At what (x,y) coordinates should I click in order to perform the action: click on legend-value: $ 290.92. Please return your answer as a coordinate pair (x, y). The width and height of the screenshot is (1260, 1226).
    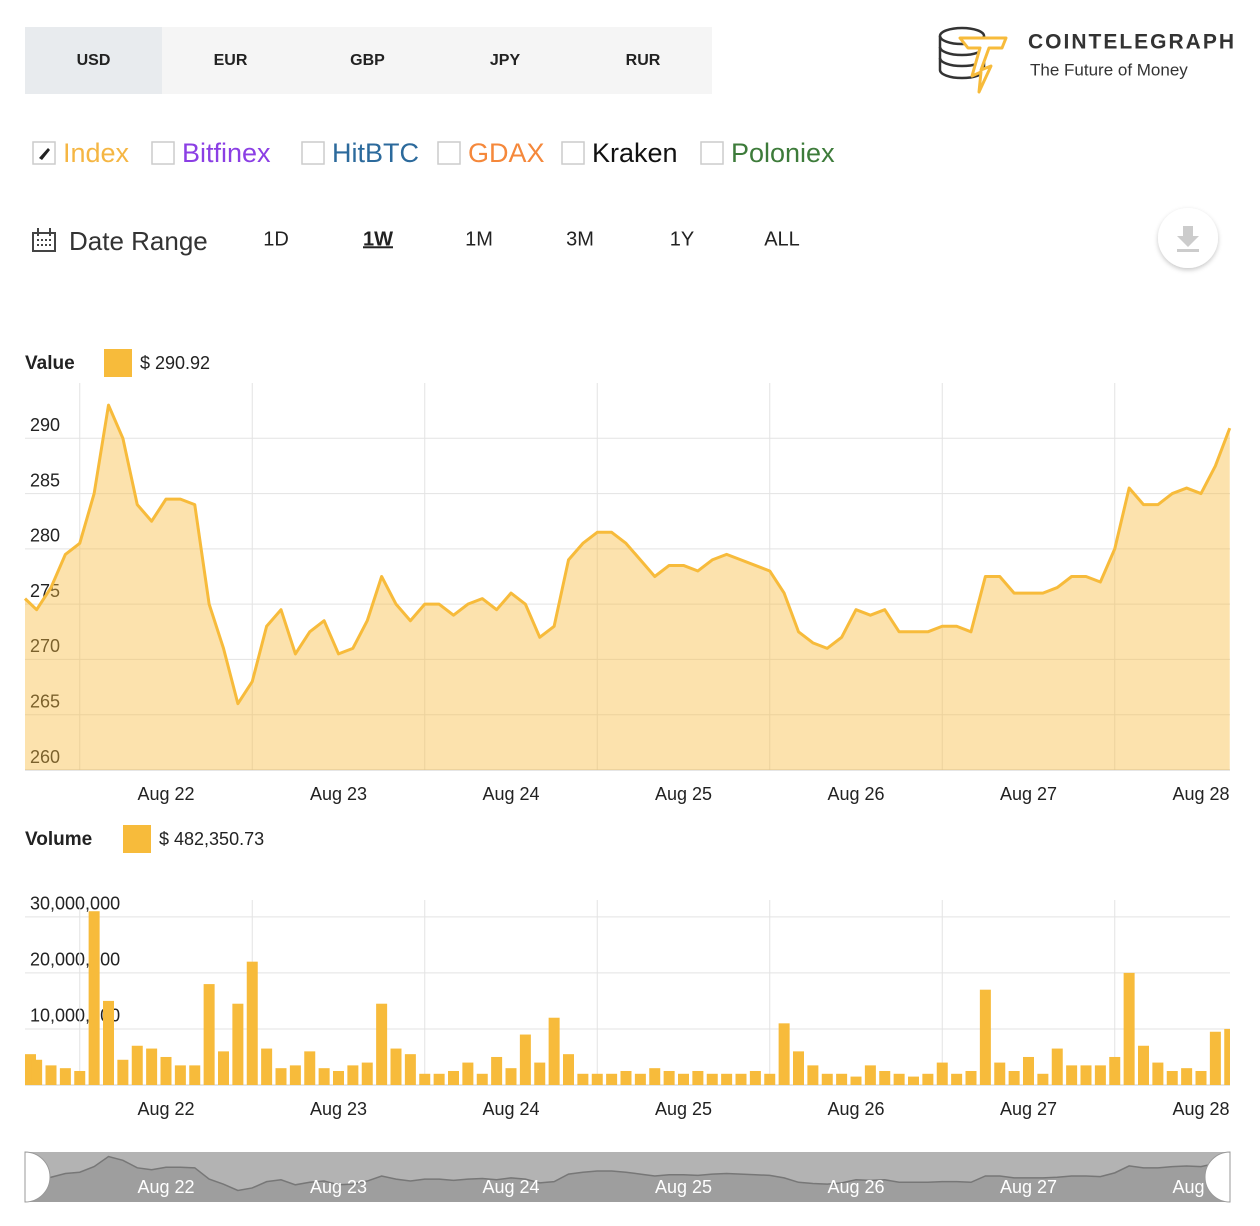
    Looking at the image, I should click on (175, 363).